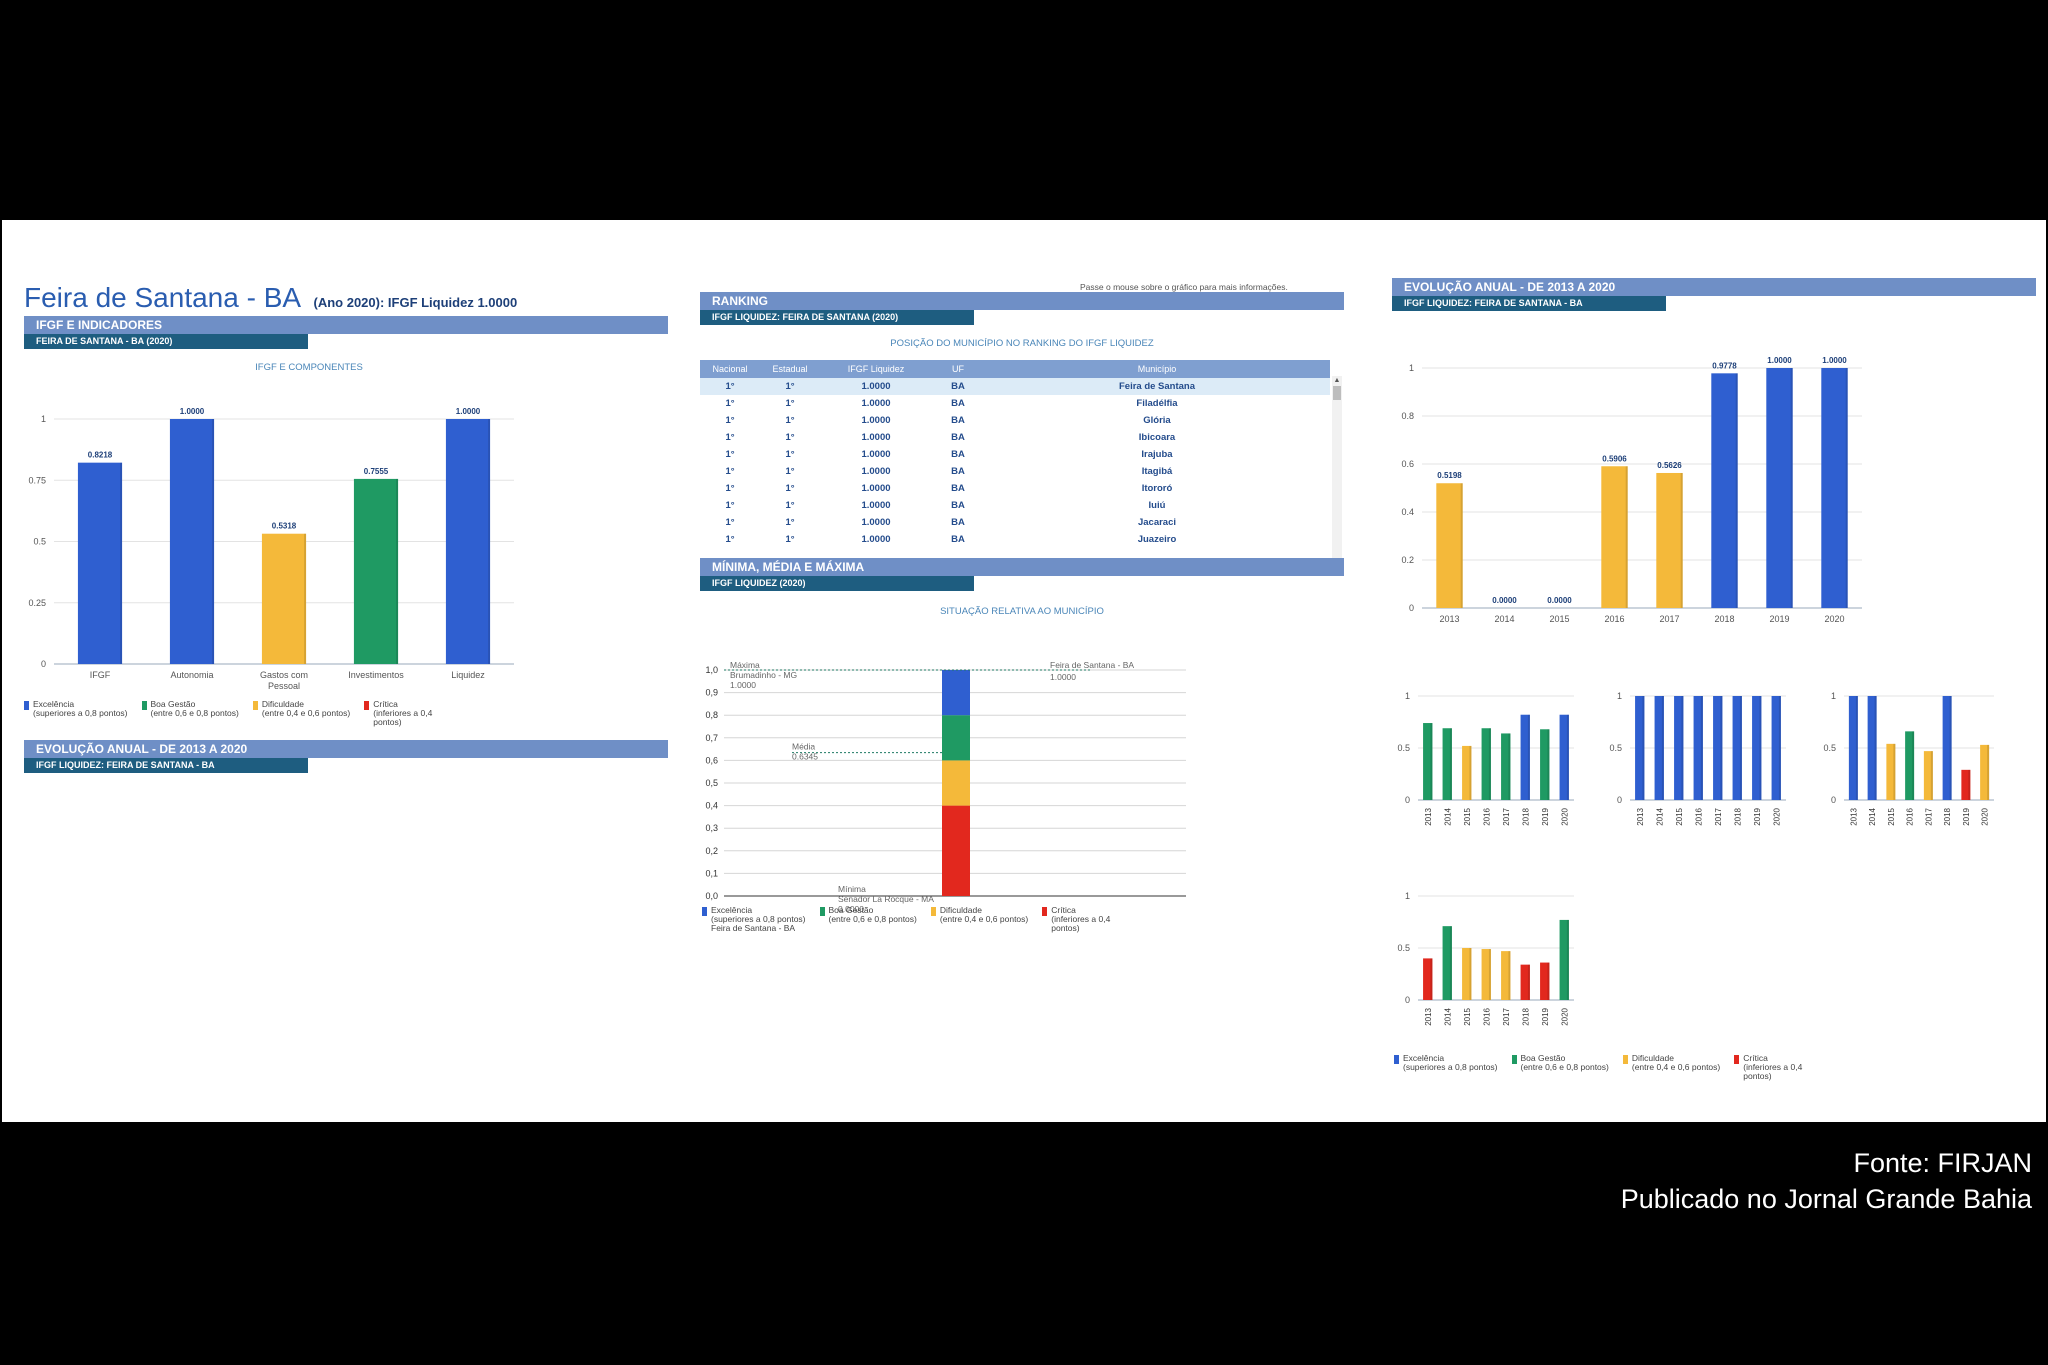 The width and height of the screenshot is (2048, 1365). What do you see at coordinates (960, 910) in the screenshot?
I see `legend-label: Dificuldade` at bounding box center [960, 910].